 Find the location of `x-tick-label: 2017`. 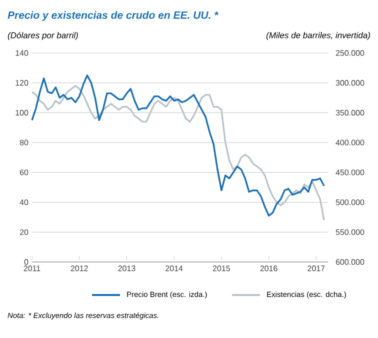

x-tick-label: 2017 is located at coordinates (316, 269).